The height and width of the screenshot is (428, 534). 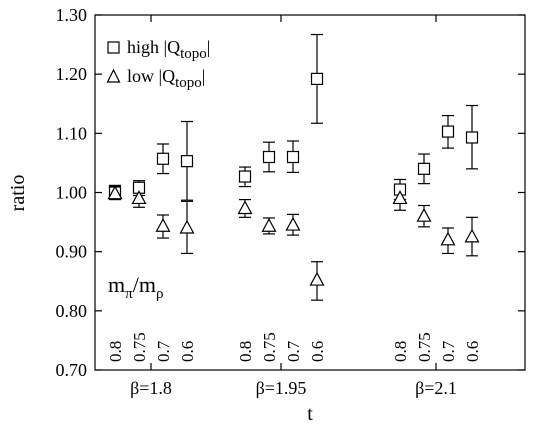 What do you see at coordinates (72, 133) in the screenshot?
I see `y-tick-label: 1.10` at bounding box center [72, 133].